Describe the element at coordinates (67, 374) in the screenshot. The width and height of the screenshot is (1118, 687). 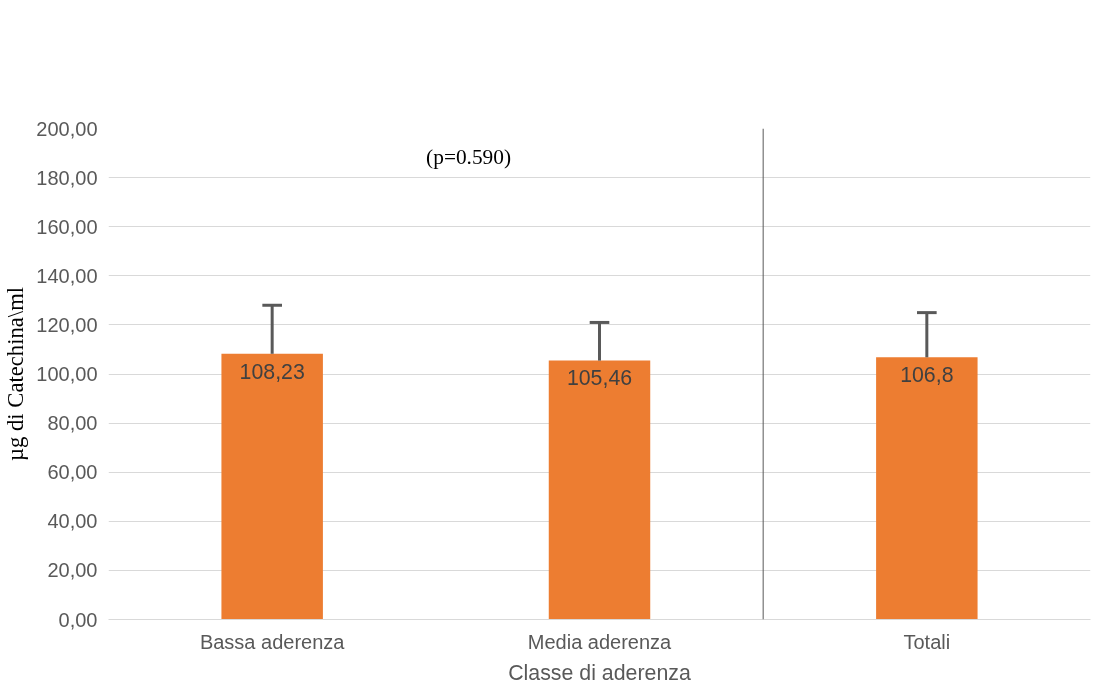
I see `y-tick-label: 100,00` at that location.